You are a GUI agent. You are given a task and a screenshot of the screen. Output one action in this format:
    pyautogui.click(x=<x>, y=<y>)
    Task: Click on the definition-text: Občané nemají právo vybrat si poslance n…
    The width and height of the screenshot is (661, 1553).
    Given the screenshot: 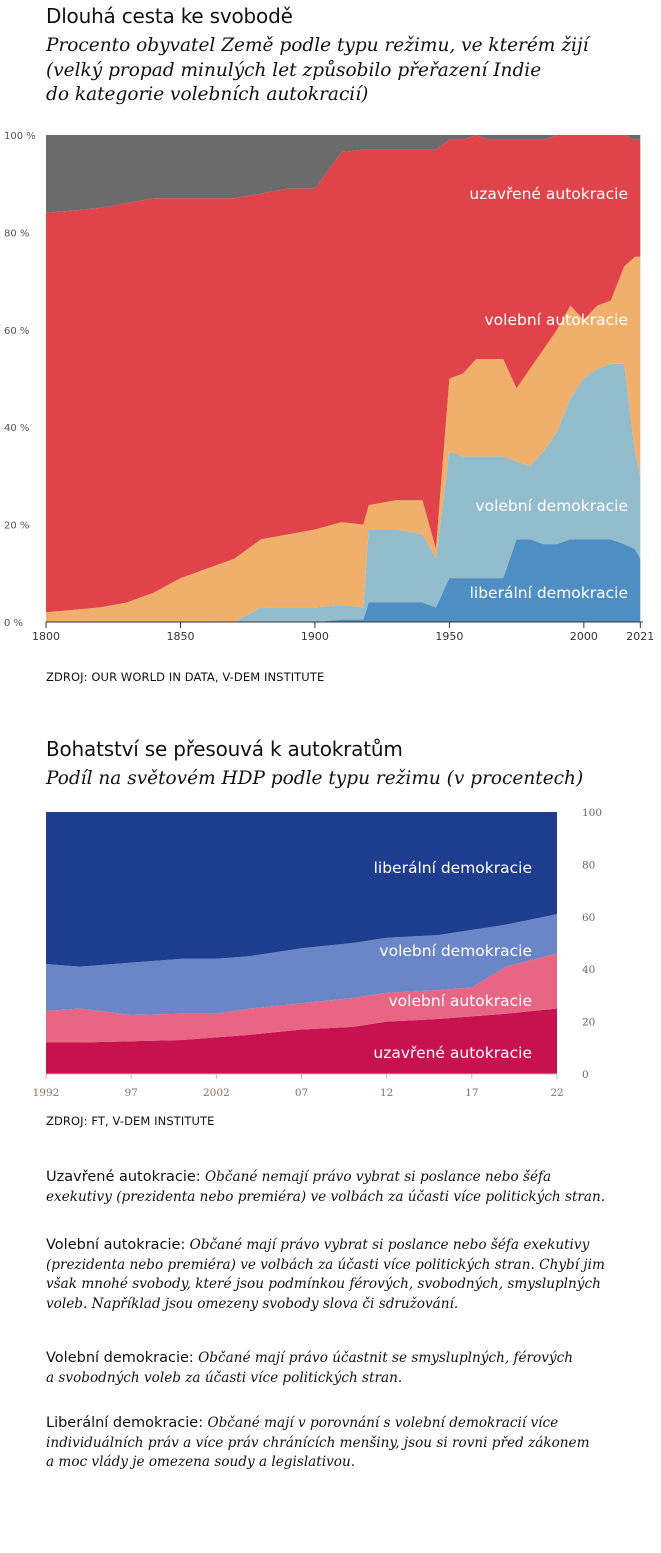 What is the action you would take?
    pyautogui.click(x=378, y=1177)
    